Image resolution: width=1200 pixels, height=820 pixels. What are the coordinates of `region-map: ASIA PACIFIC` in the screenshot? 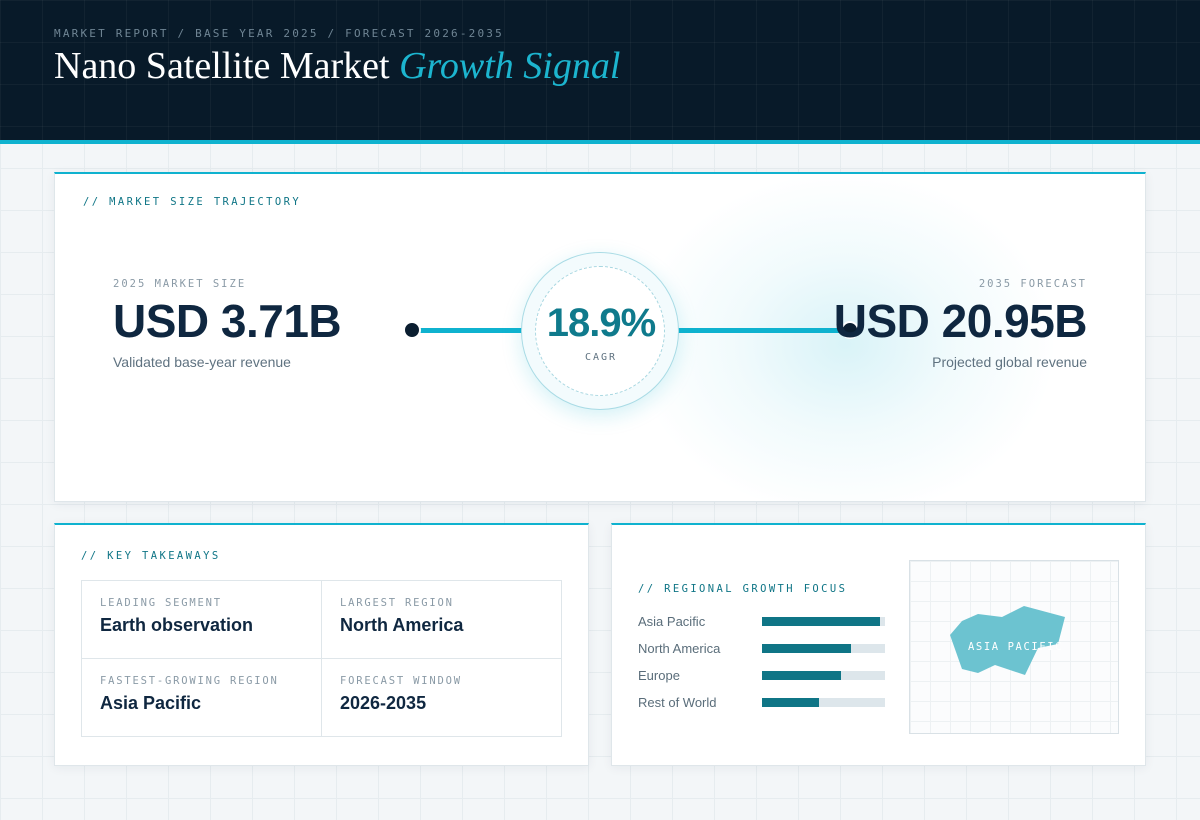 It's located at (1014, 647).